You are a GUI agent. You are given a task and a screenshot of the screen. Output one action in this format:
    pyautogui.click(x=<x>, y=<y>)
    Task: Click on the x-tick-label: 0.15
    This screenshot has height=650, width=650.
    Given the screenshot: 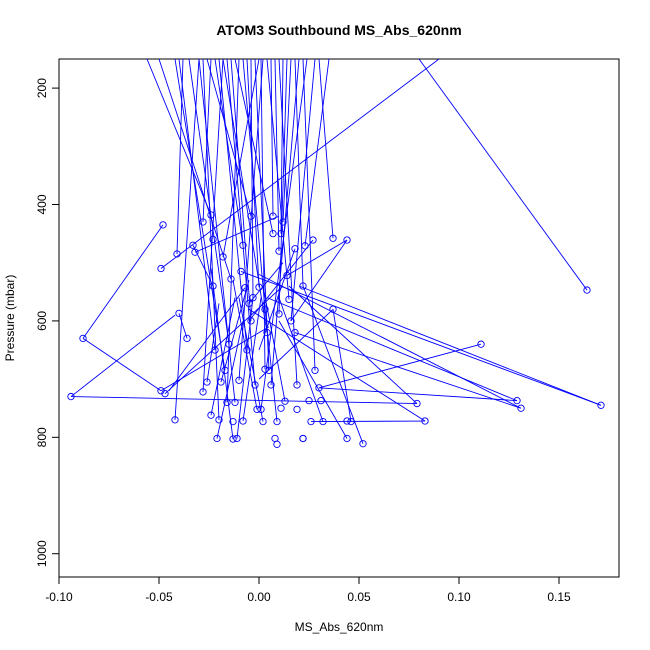 What is the action you would take?
    pyautogui.click(x=559, y=597)
    